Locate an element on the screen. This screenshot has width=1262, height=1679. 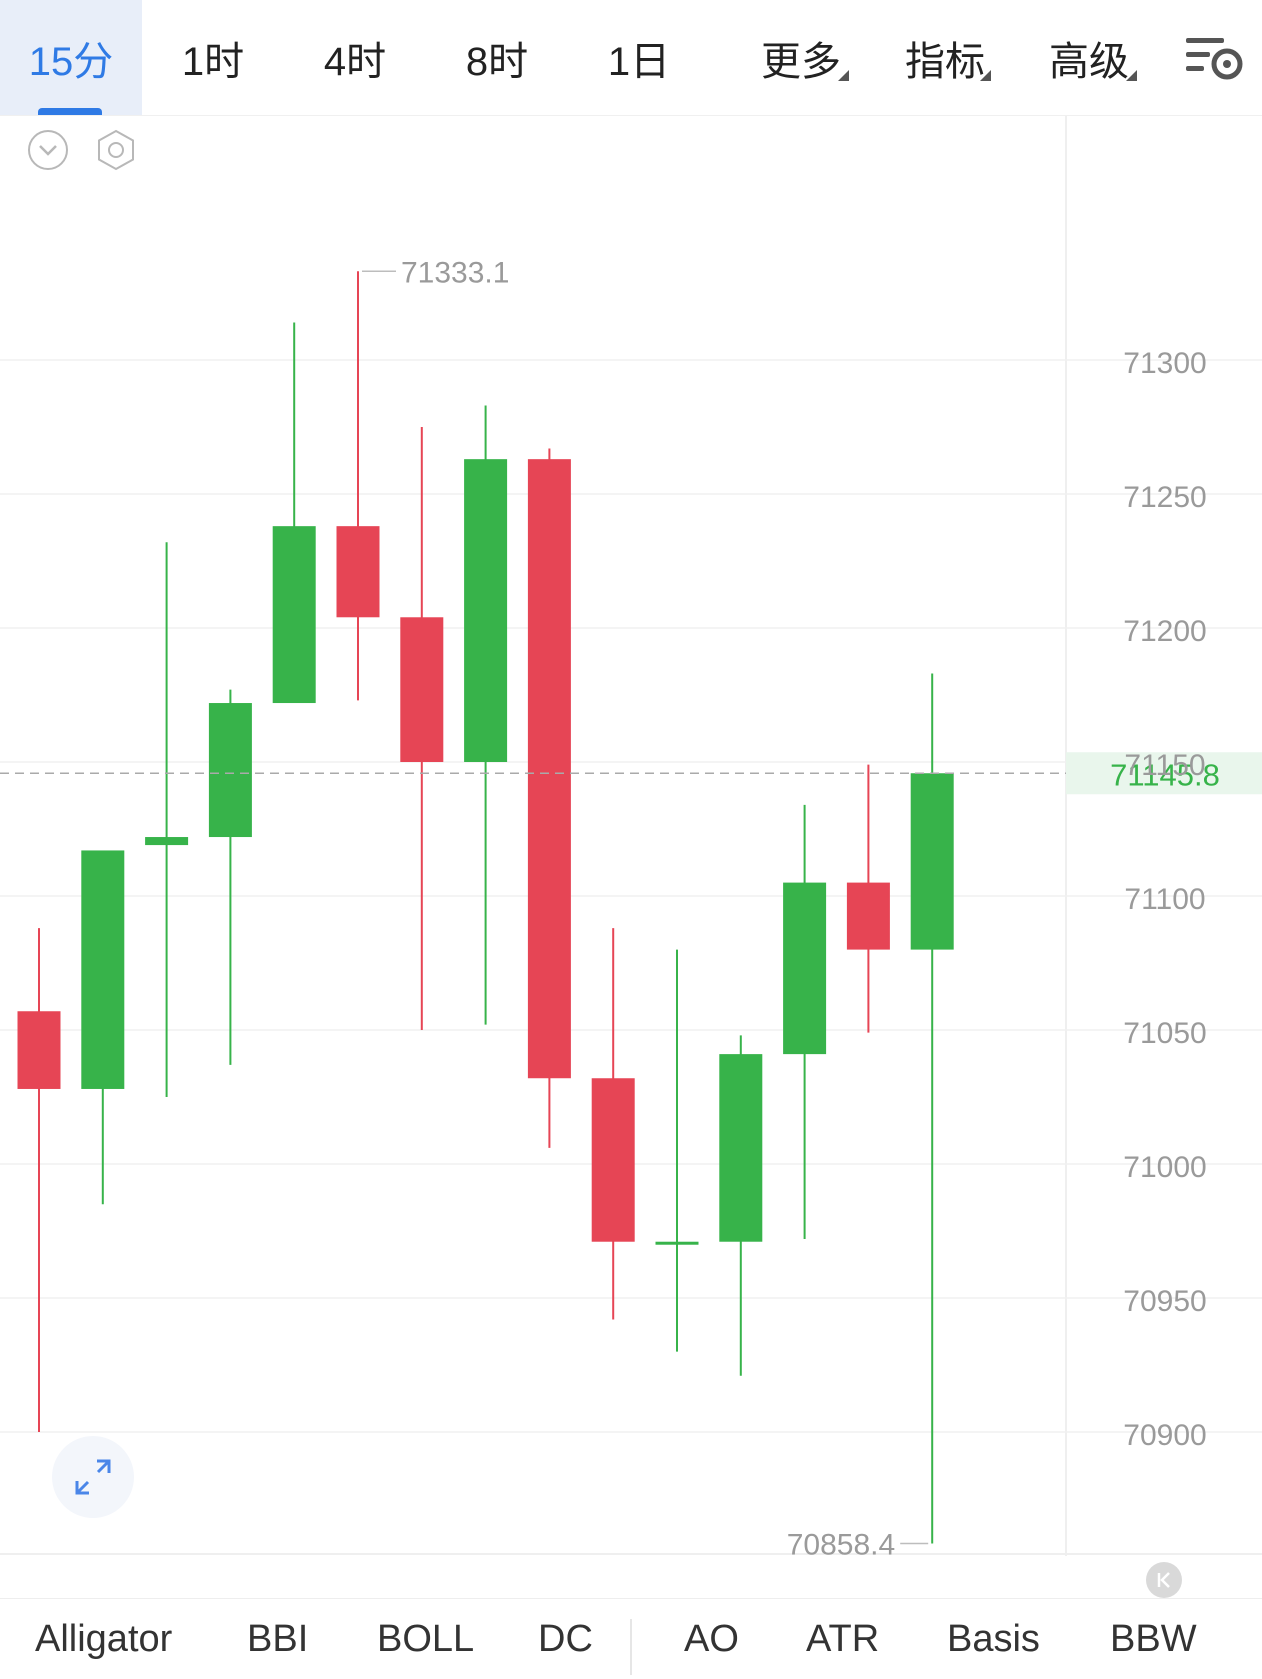
high-marker-label: 71333.1 is located at coordinates (455, 272).